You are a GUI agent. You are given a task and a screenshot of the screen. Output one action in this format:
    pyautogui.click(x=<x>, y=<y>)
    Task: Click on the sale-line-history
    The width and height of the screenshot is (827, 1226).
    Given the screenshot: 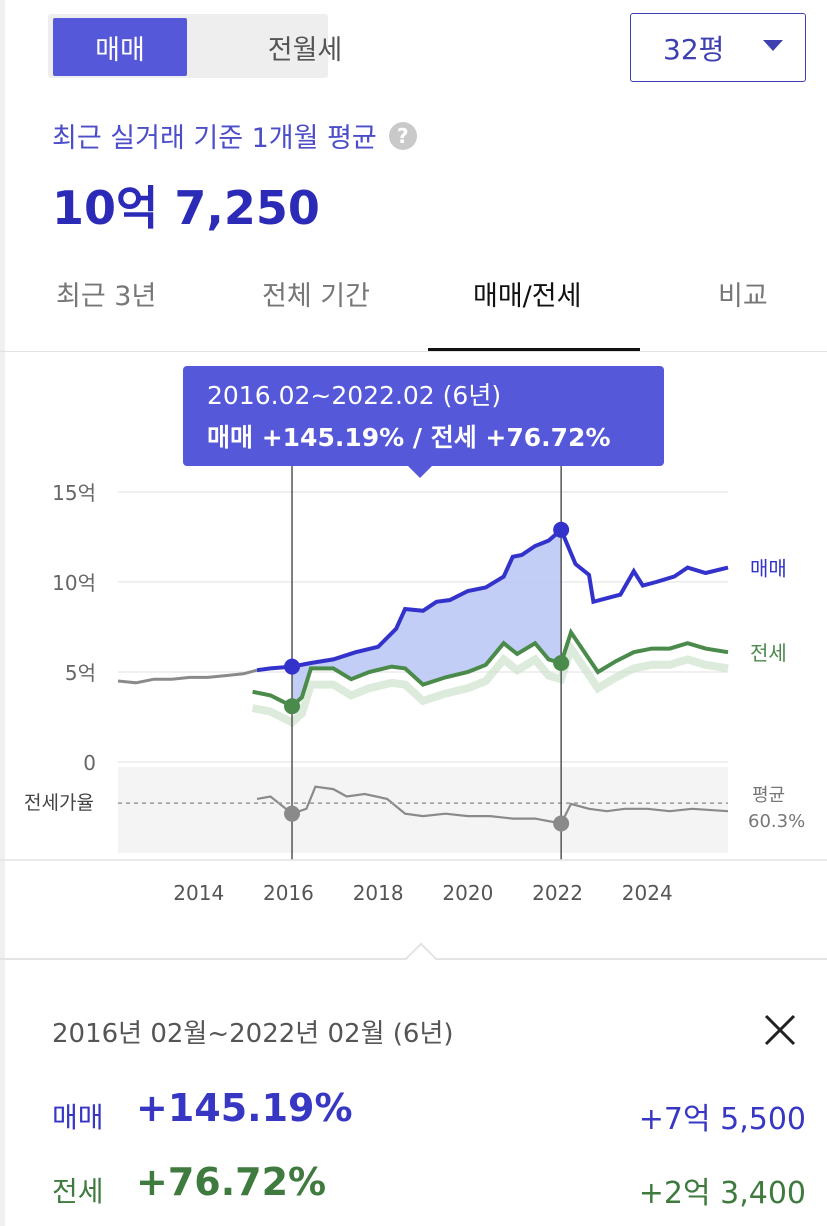 What is the action you would take?
    pyautogui.click(x=187, y=676)
    